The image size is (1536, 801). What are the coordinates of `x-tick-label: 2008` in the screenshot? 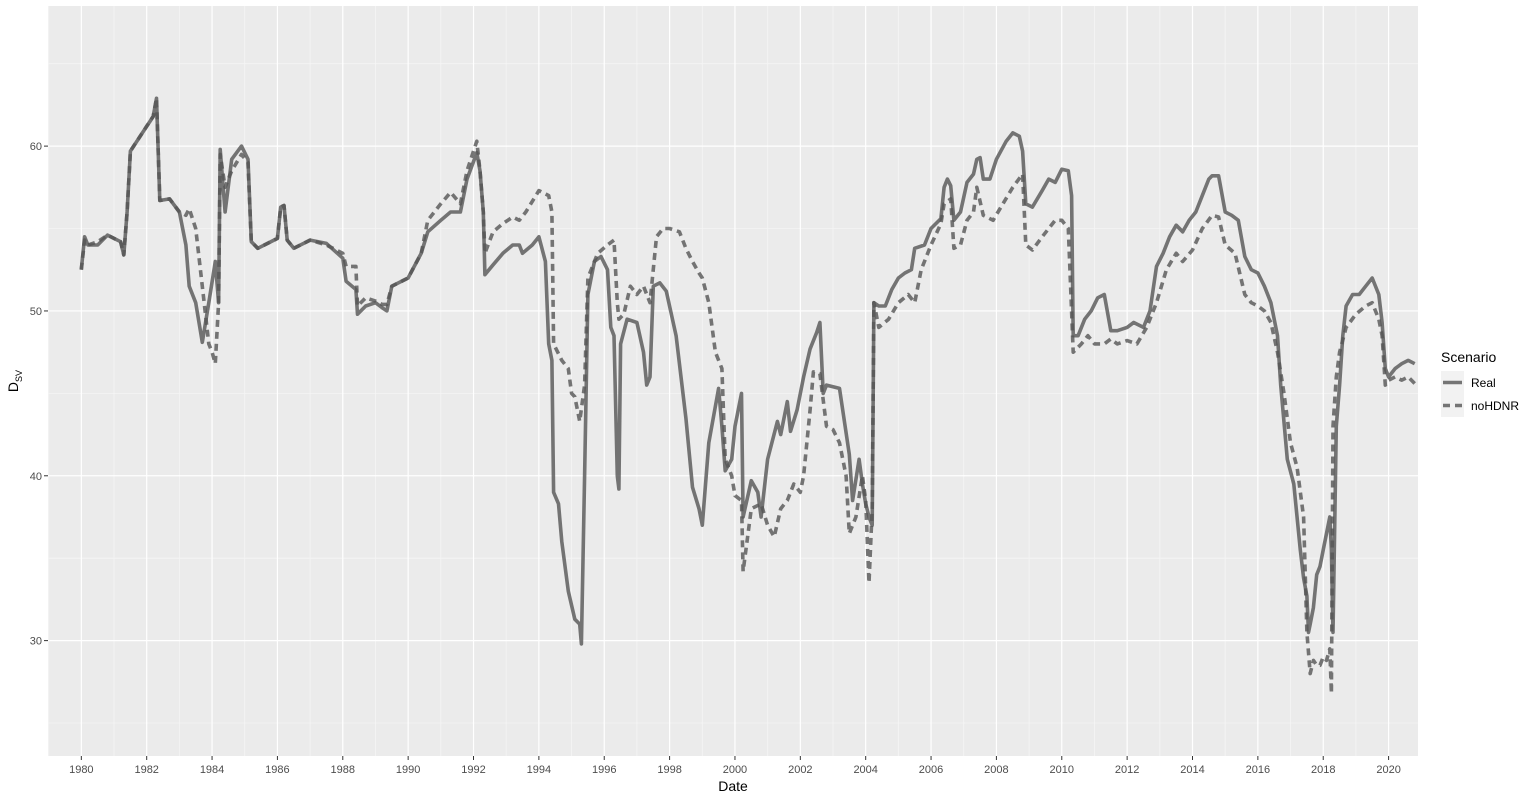 It's located at (996, 770).